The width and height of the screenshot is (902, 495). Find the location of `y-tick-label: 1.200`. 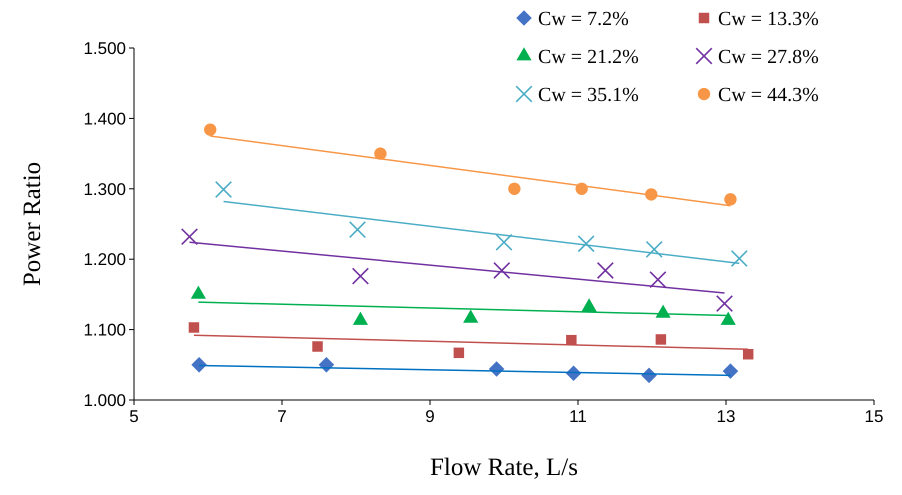

y-tick-label: 1.200 is located at coordinates (104, 260).